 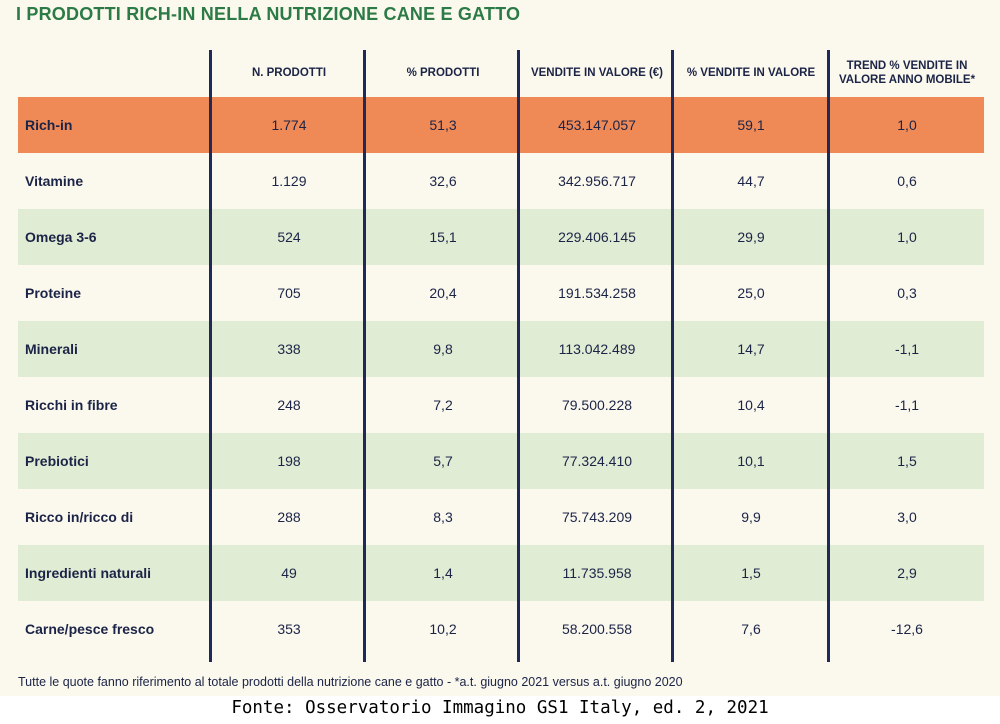 What do you see at coordinates (501, 405) in the screenshot?
I see `table-row: Ricchi in fibre 248 7,2 79.500.228 10,4 -1,1` at bounding box center [501, 405].